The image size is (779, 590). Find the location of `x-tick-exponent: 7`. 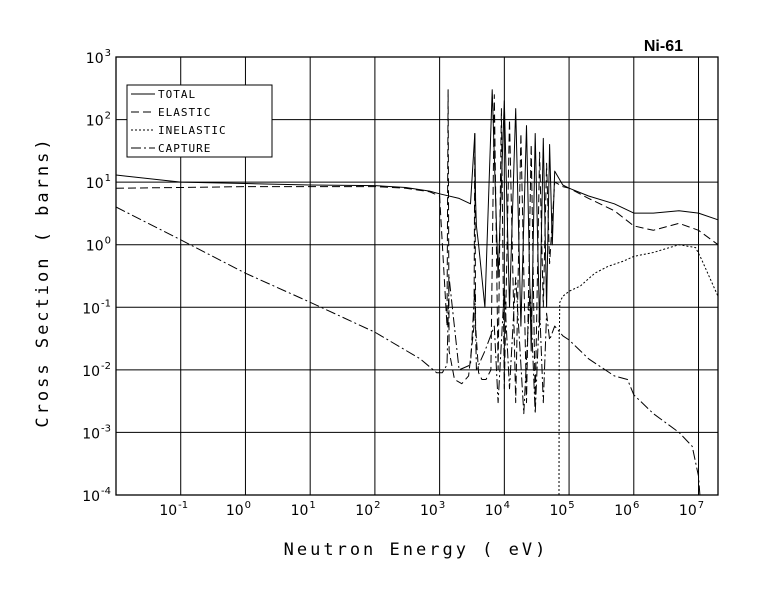

x-tick-exponent: 7 is located at coordinates (701, 505).